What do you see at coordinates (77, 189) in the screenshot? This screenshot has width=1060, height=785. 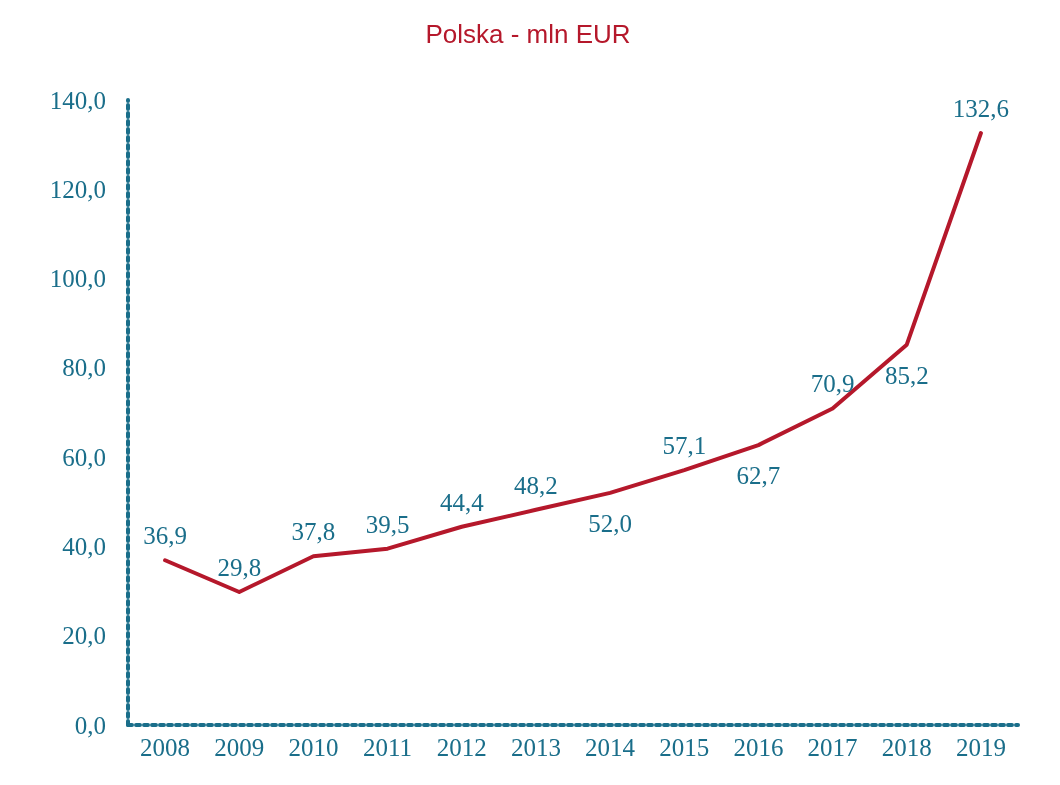 I see `y-tick-label: 120,0` at bounding box center [77, 189].